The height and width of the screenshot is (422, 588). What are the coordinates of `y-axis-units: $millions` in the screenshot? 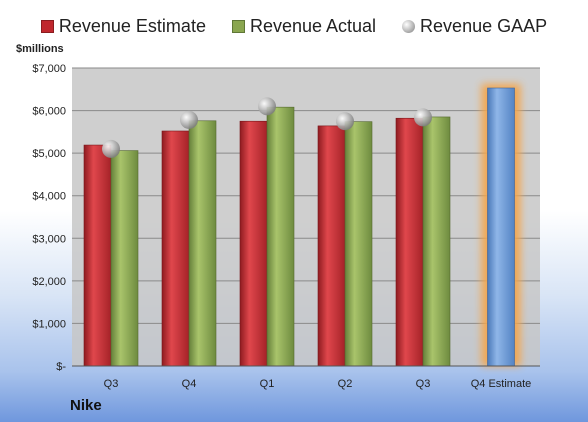 It's located at (40, 49).